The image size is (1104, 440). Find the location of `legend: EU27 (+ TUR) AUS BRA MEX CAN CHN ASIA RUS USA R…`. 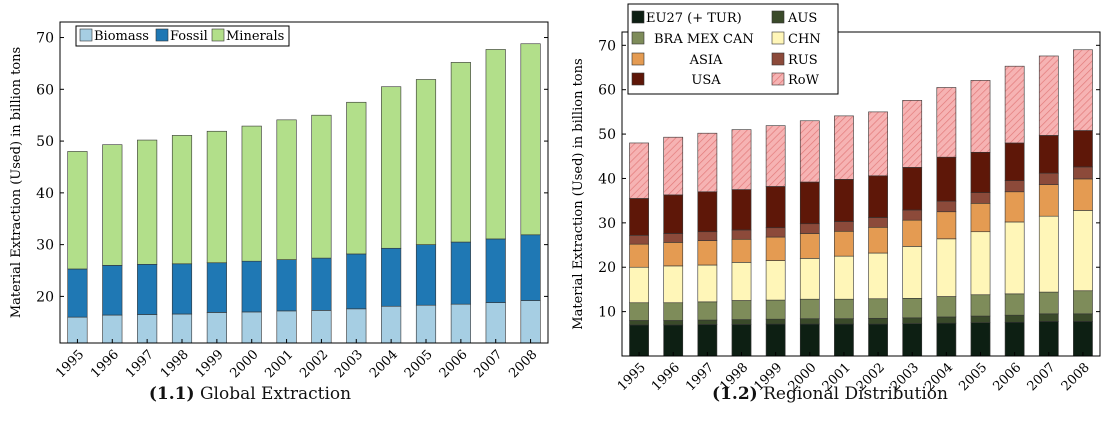

legend: EU27 (+ TUR) AUS BRA MEX CAN CHN ASIA RUS USA R… is located at coordinates (733, 49).